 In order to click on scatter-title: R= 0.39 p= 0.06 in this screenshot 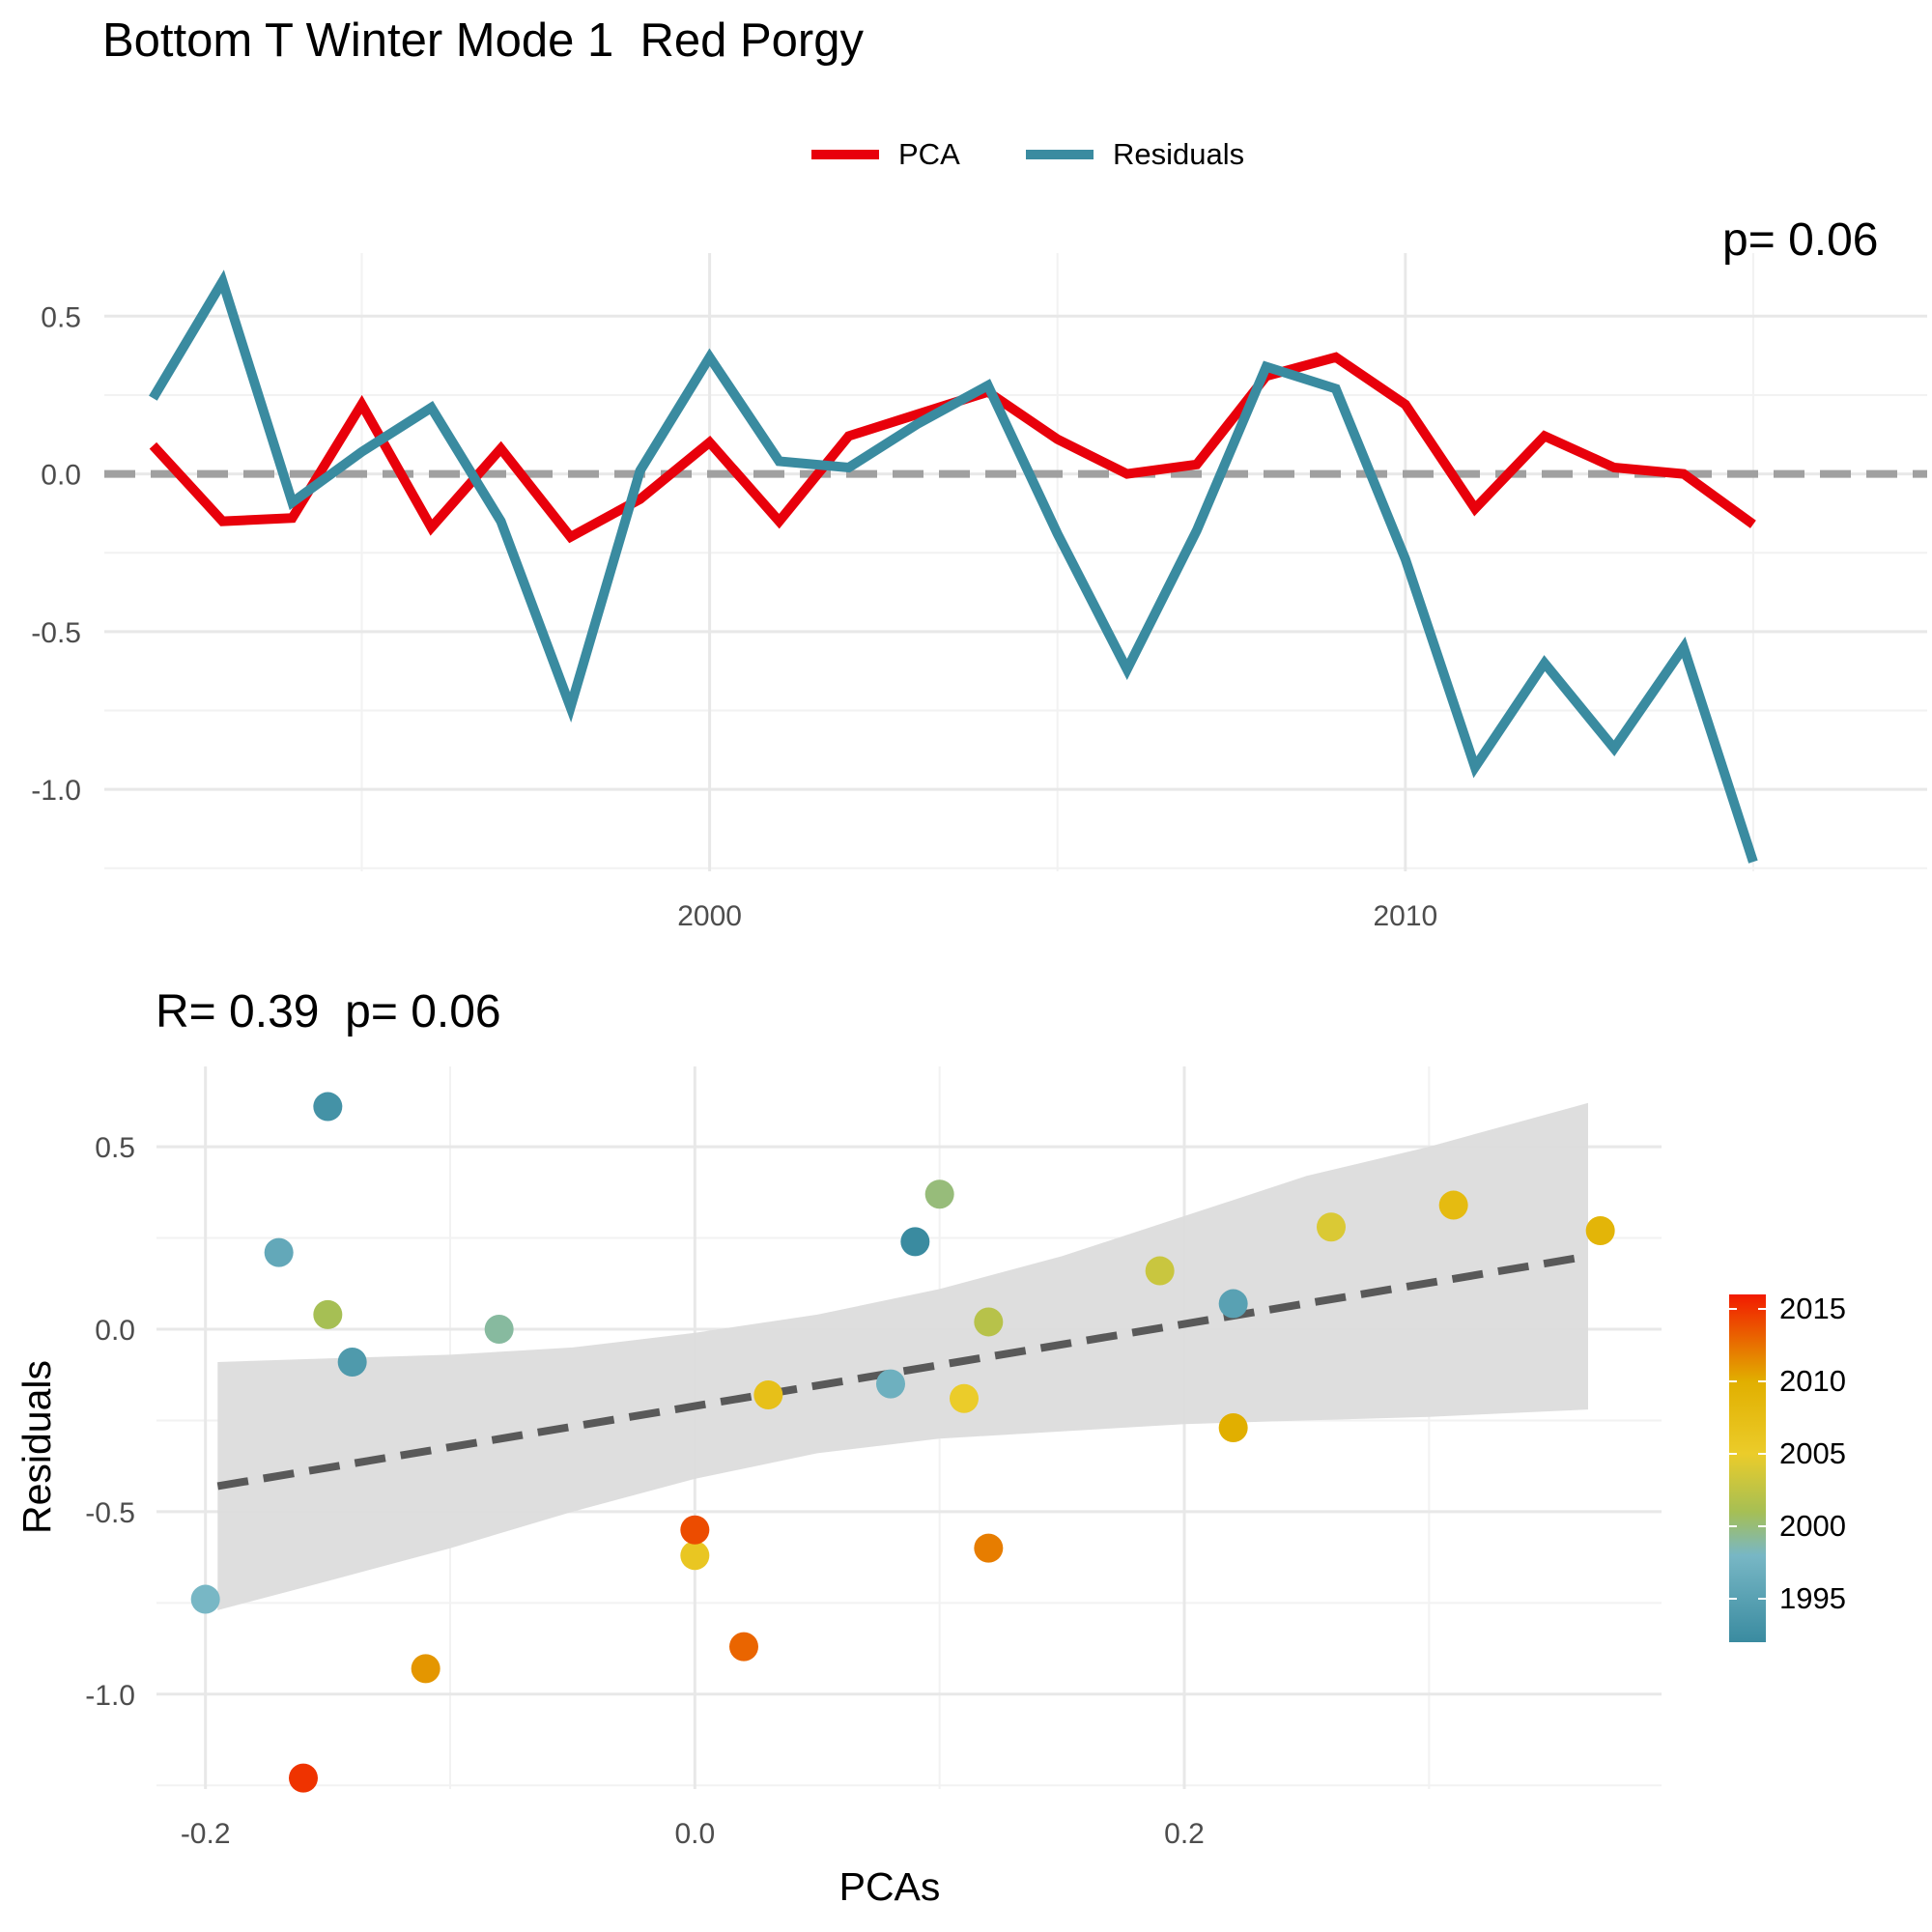, I will do `click(328, 1011)`.